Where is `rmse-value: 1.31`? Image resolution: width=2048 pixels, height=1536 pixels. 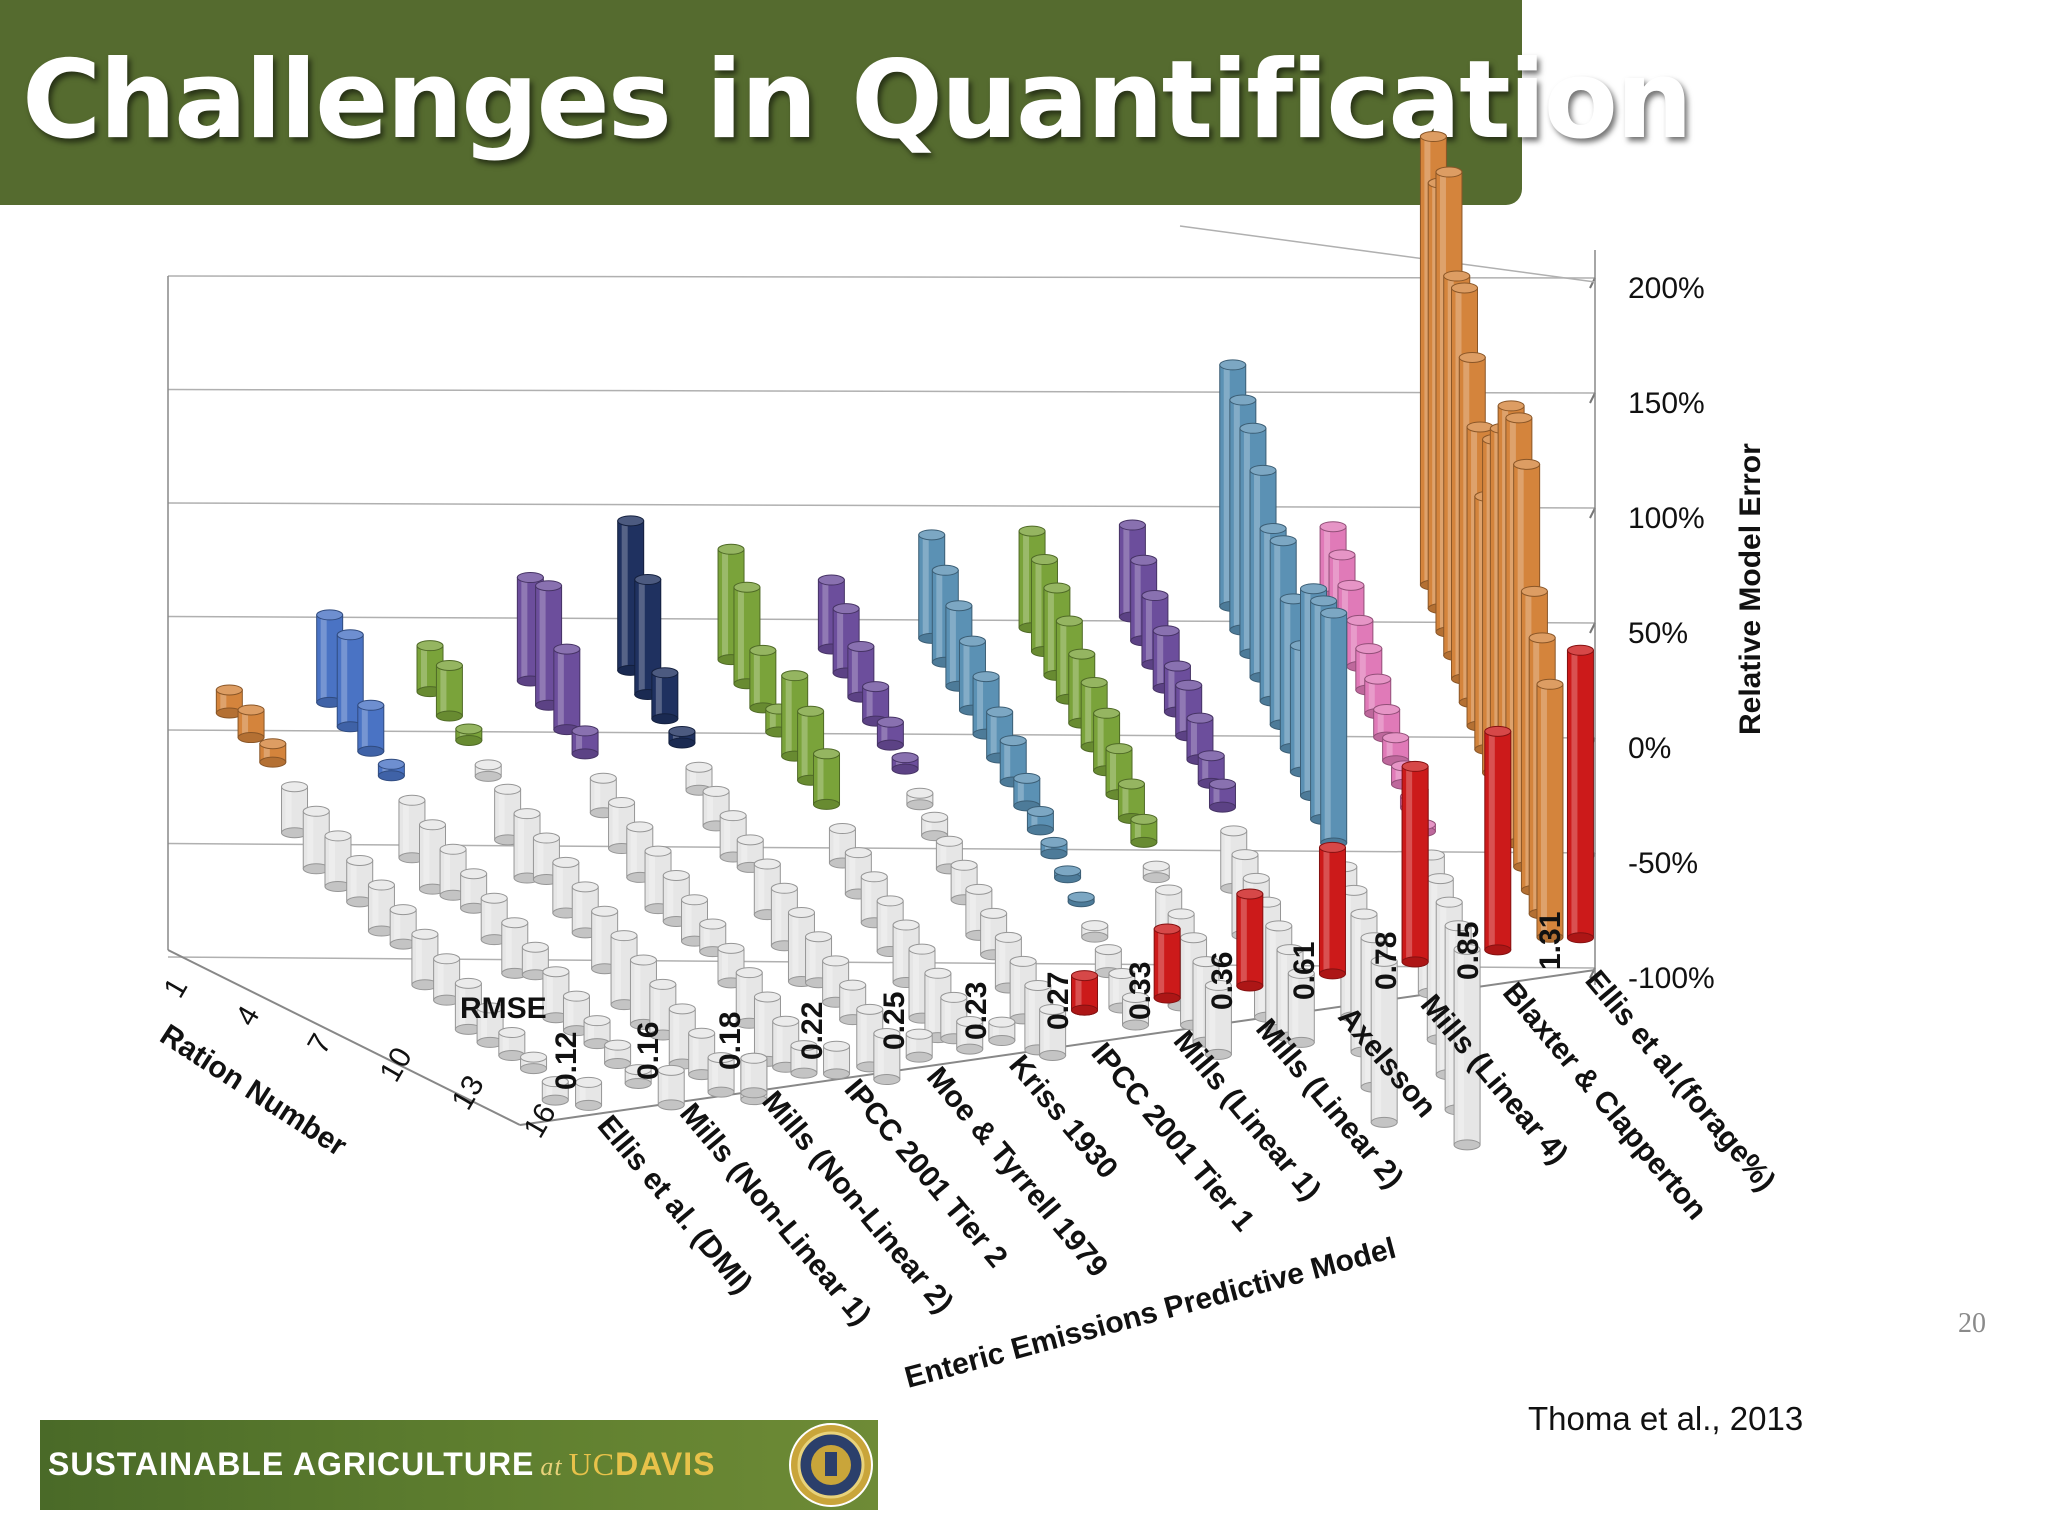
rmse-value: 1.31 is located at coordinates (1550, 941).